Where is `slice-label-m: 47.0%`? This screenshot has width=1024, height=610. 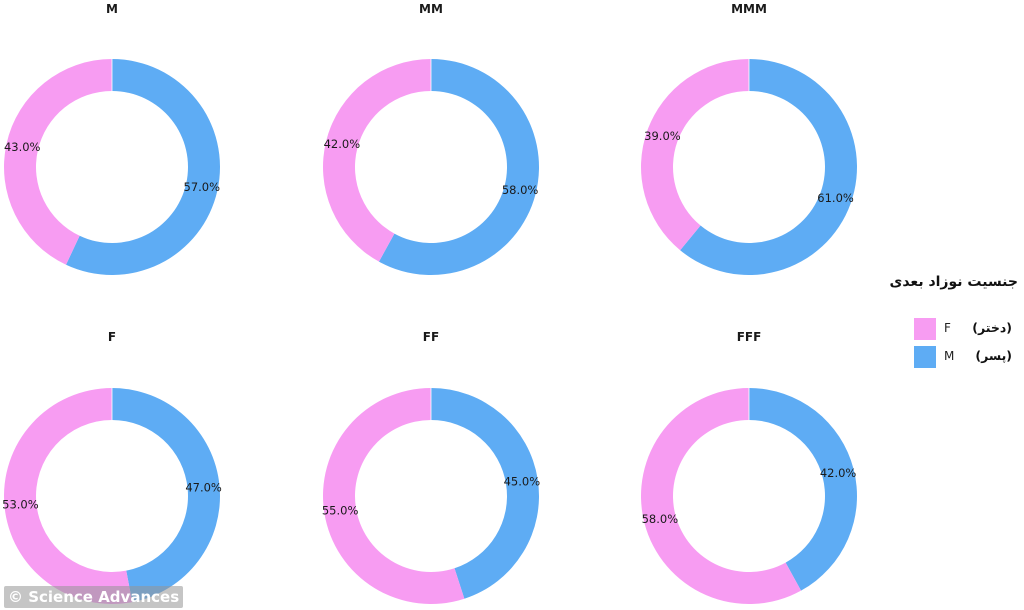
slice-label-m: 47.0% is located at coordinates (203, 487).